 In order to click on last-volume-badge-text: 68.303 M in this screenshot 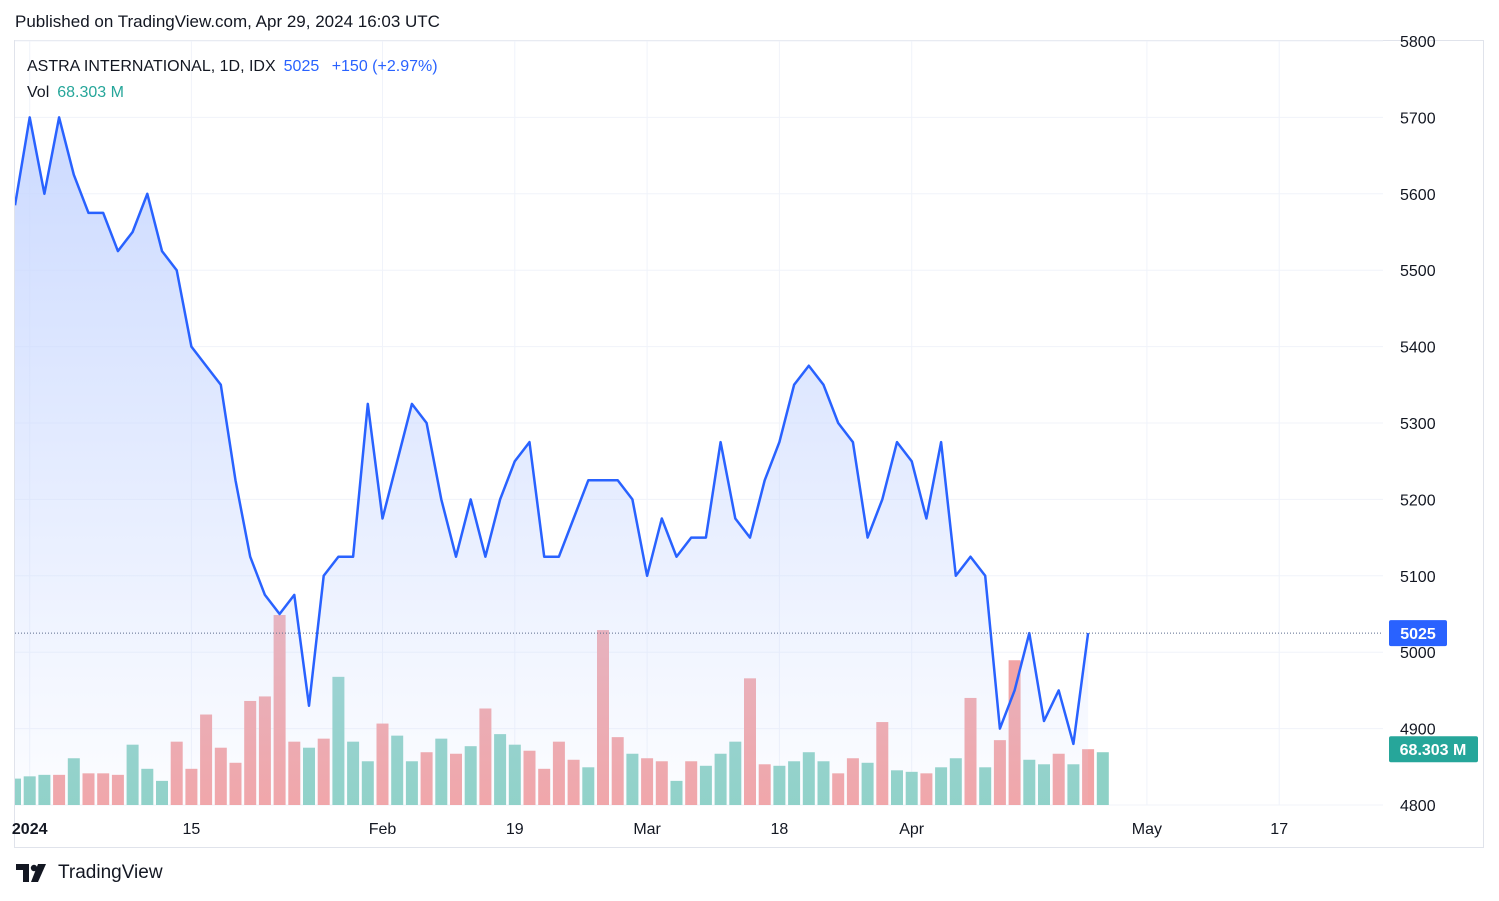, I will do `click(1433, 750)`.